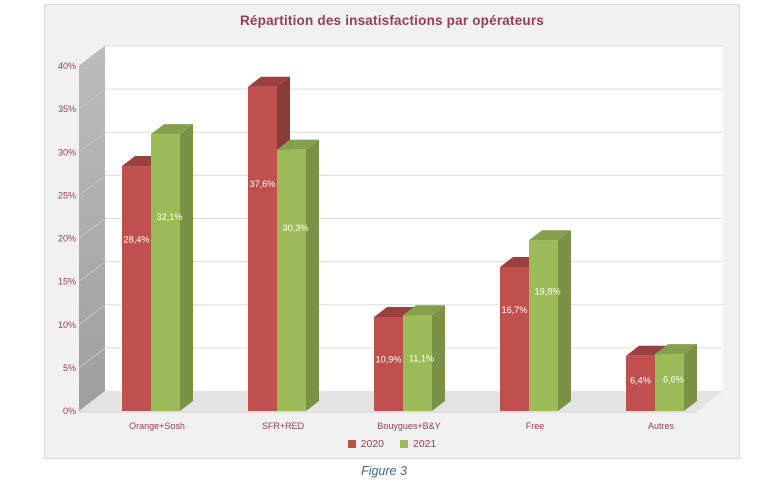  I want to click on bar-2020-Free-front-face, so click(514, 338).